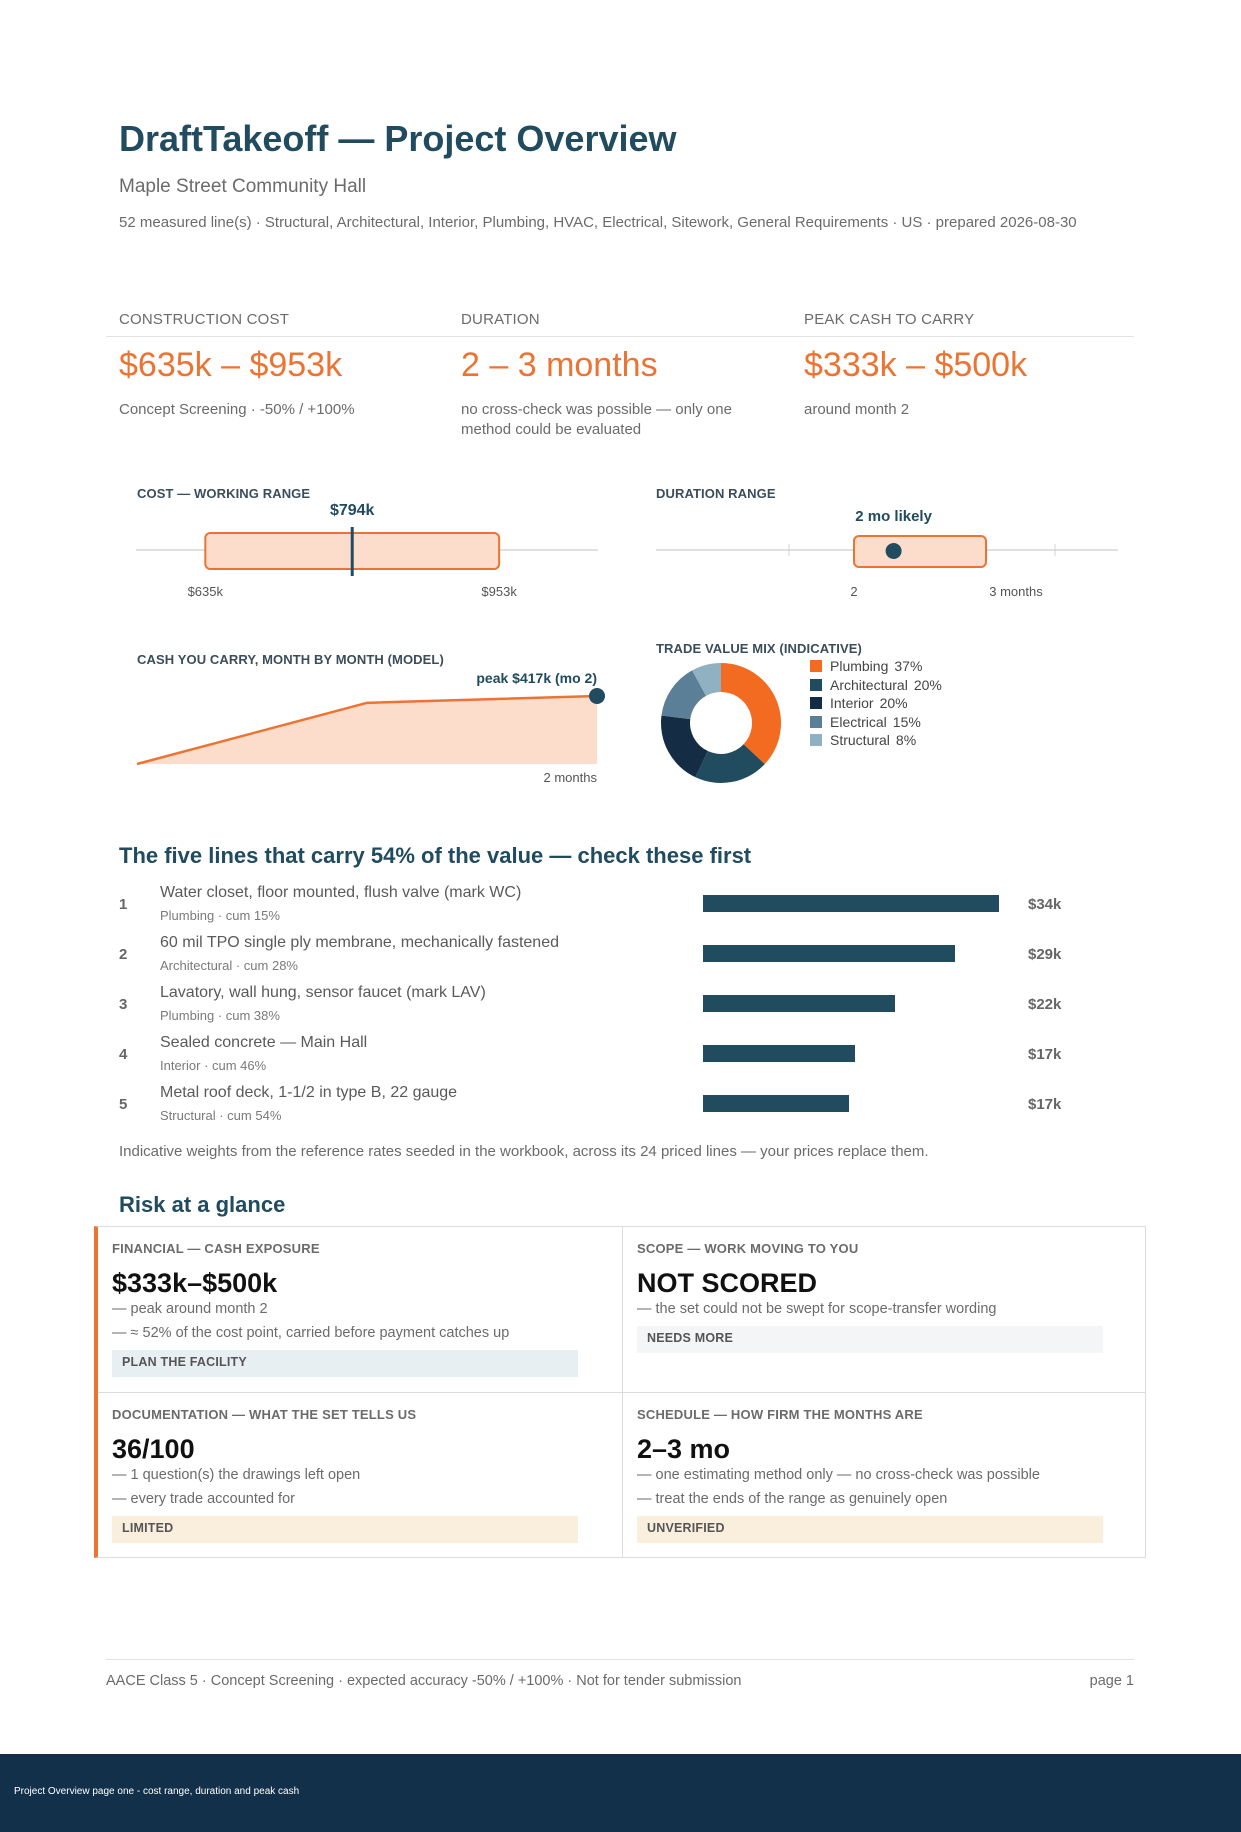 Image resolution: width=1241 pixels, height=1832 pixels. I want to click on risk-heading: Risk at a glance, so click(202, 1204).